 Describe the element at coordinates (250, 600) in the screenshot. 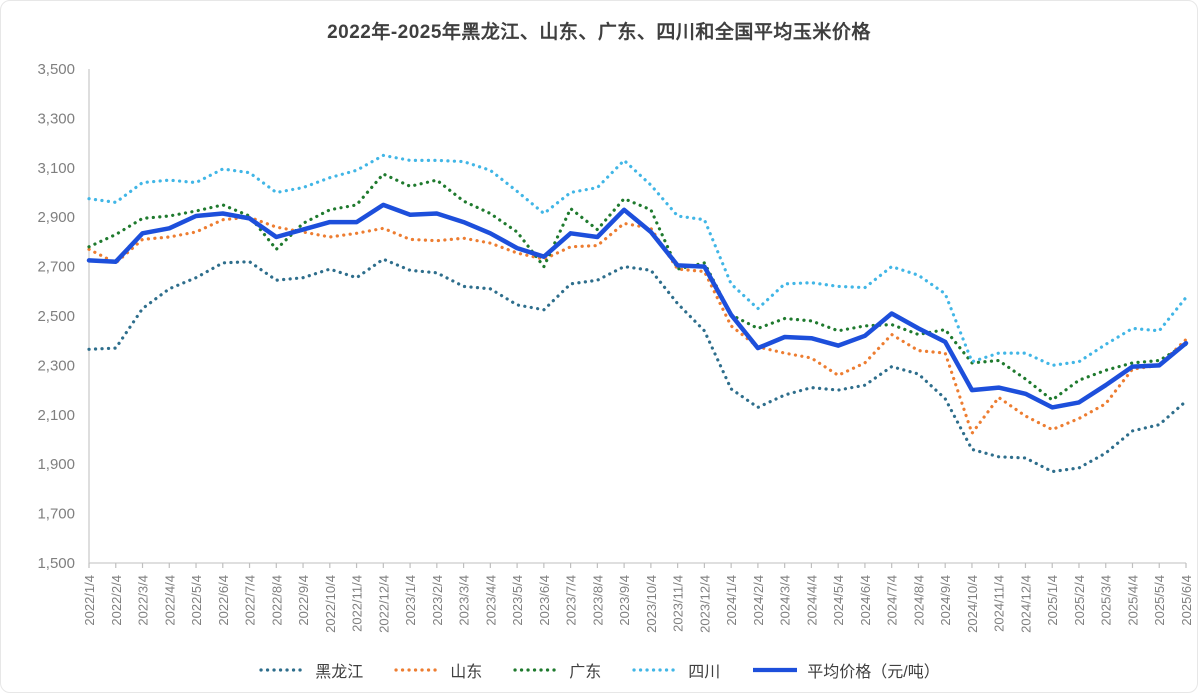

I see `x-axis-label: 2022/7/4` at that location.